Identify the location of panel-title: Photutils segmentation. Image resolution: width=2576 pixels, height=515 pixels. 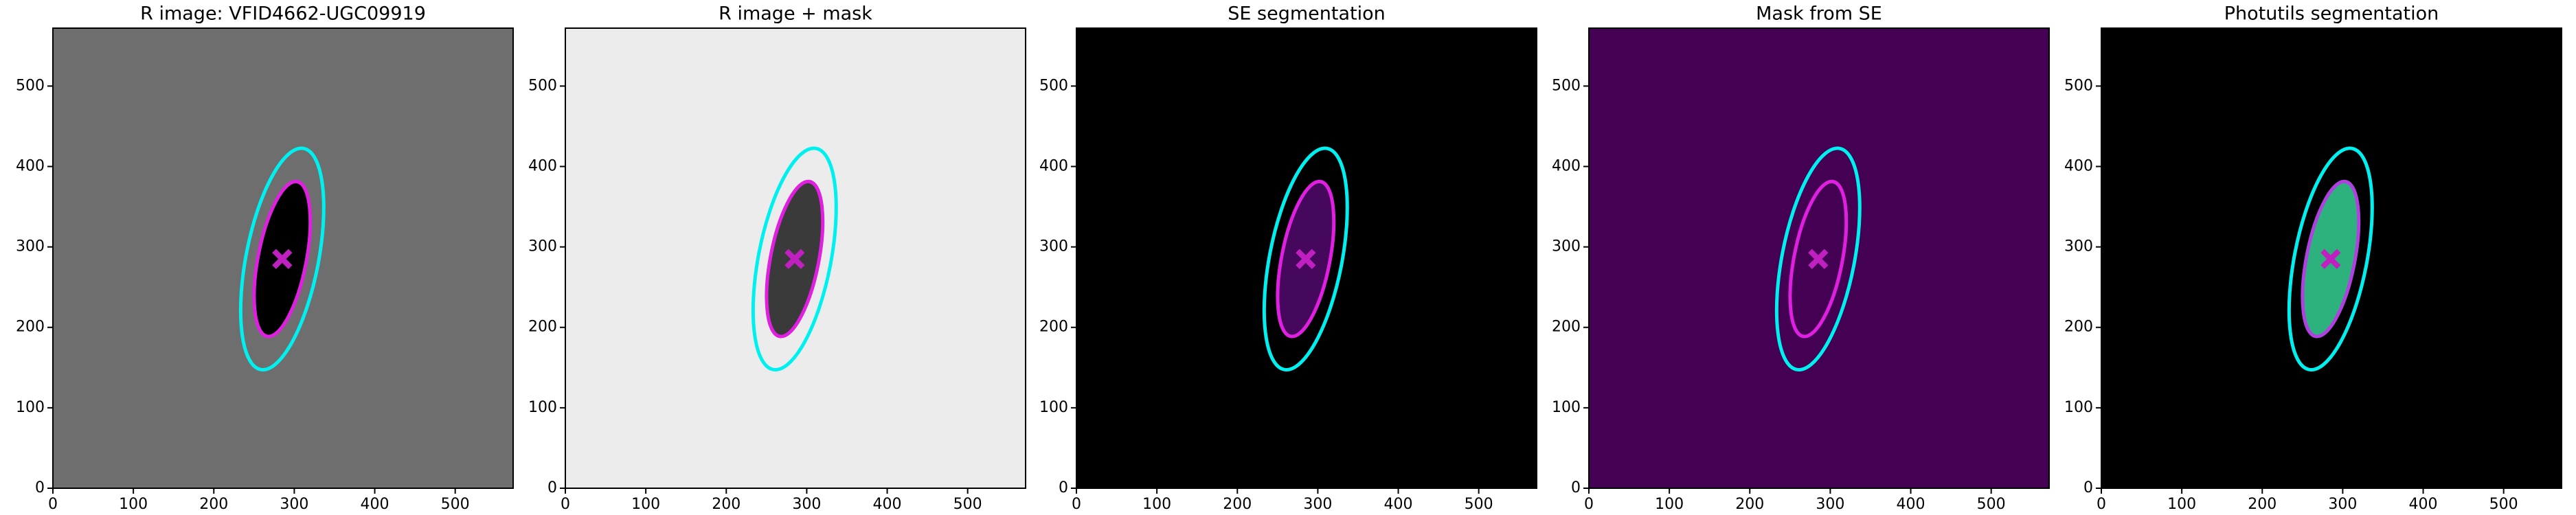
(2331, 14).